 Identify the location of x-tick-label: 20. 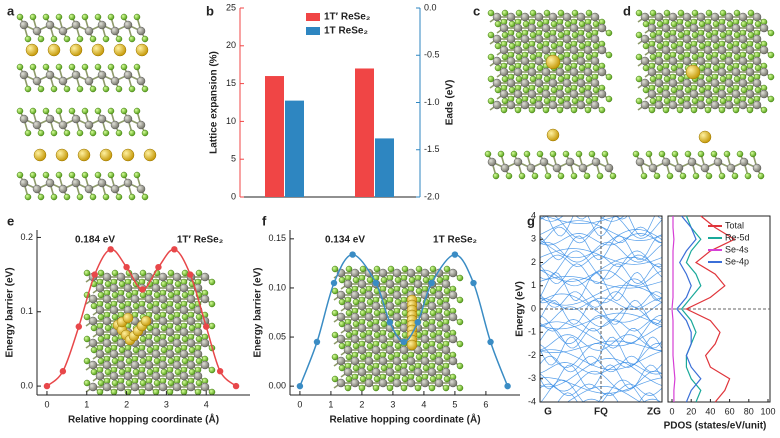
(691, 411).